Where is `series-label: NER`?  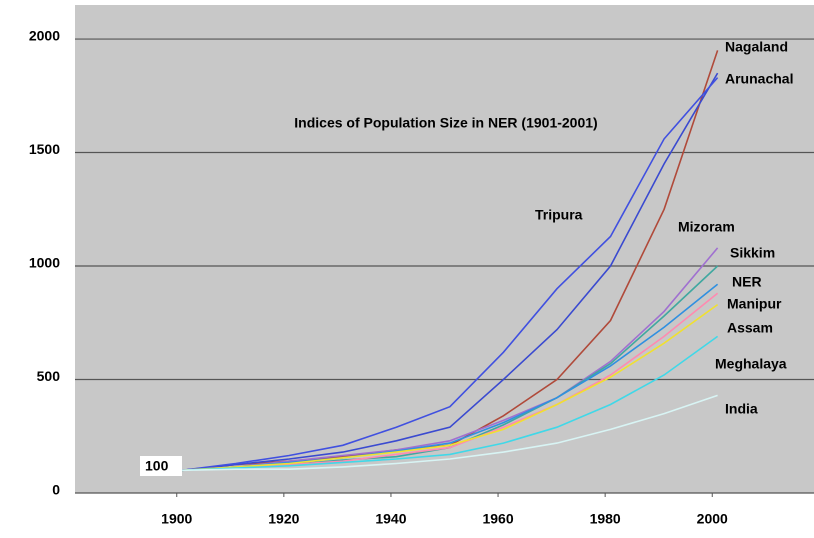
series-label: NER is located at coordinates (747, 282).